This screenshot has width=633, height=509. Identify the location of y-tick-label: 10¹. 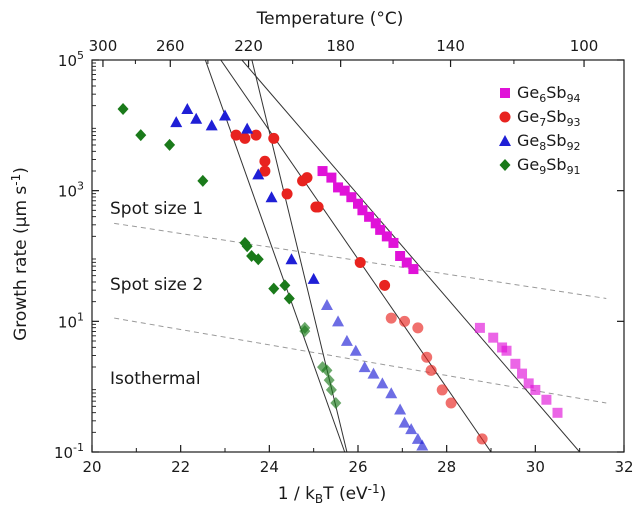
(71, 320).